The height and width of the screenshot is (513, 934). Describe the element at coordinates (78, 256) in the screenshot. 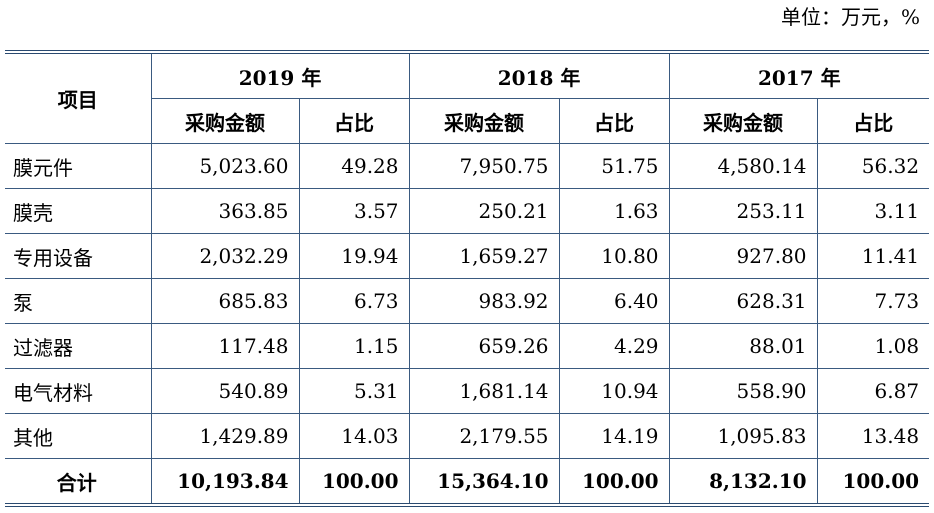

I see `row-label: 专用设备` at that location.